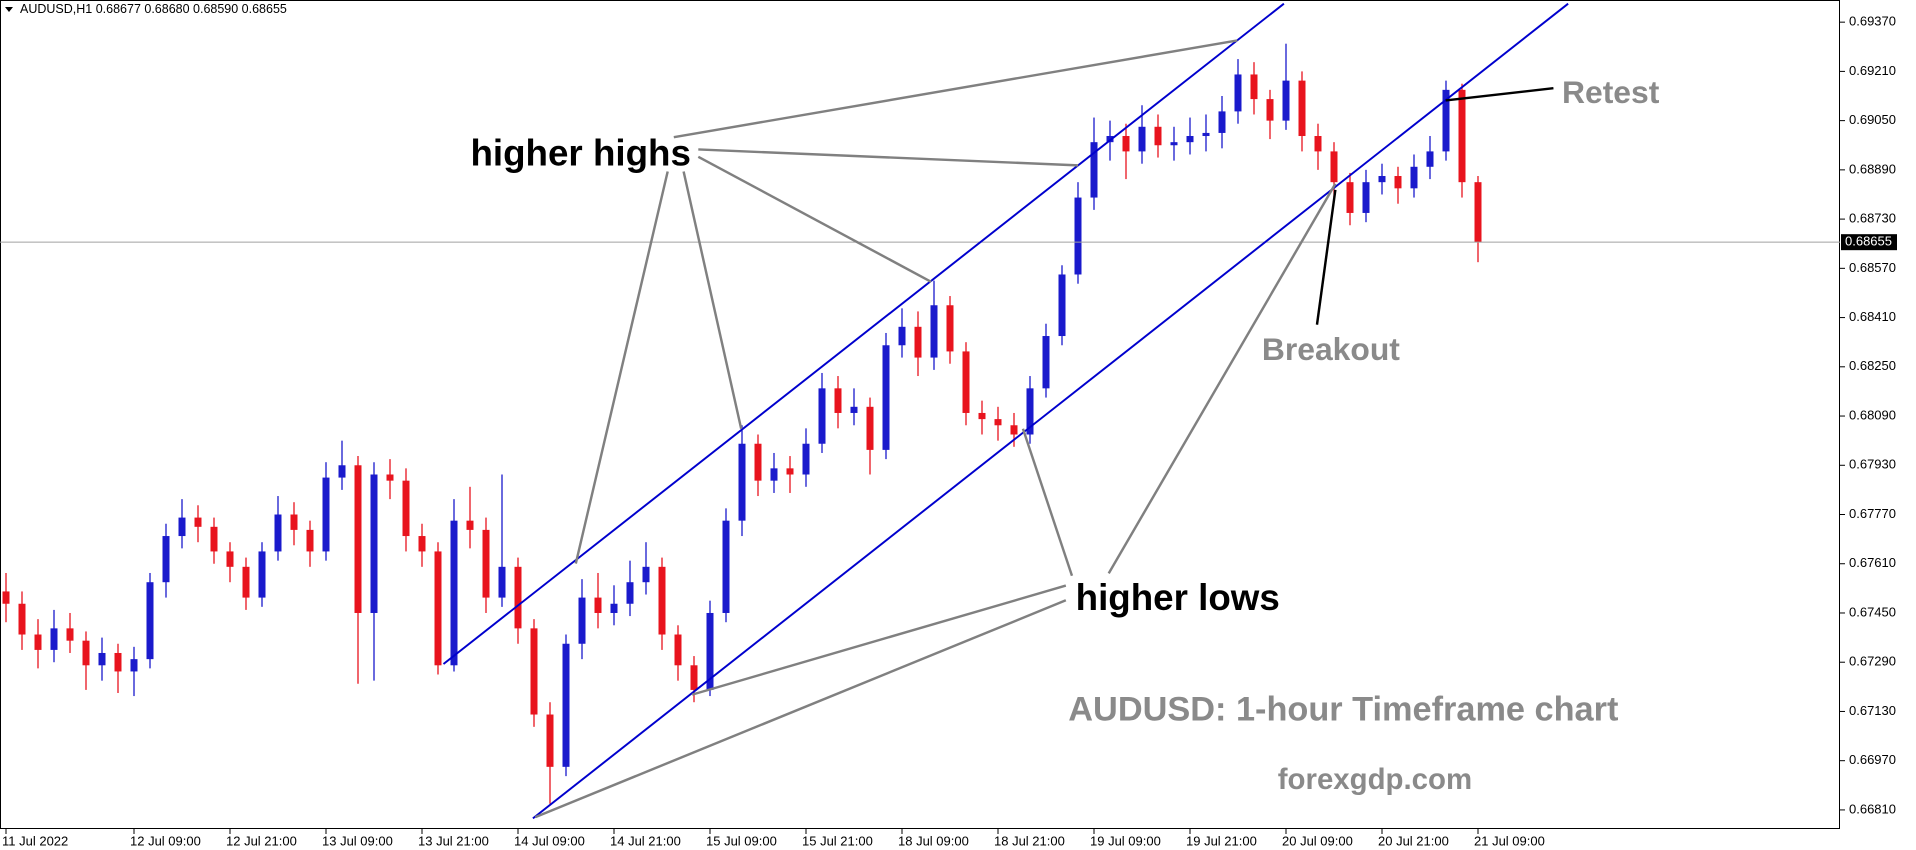 The height and width of the screenshot is (850, 1916). Describe the element at coordinates (1872, 464) in the screenshot. I see `y-tick-label: 0.67930` at that location.